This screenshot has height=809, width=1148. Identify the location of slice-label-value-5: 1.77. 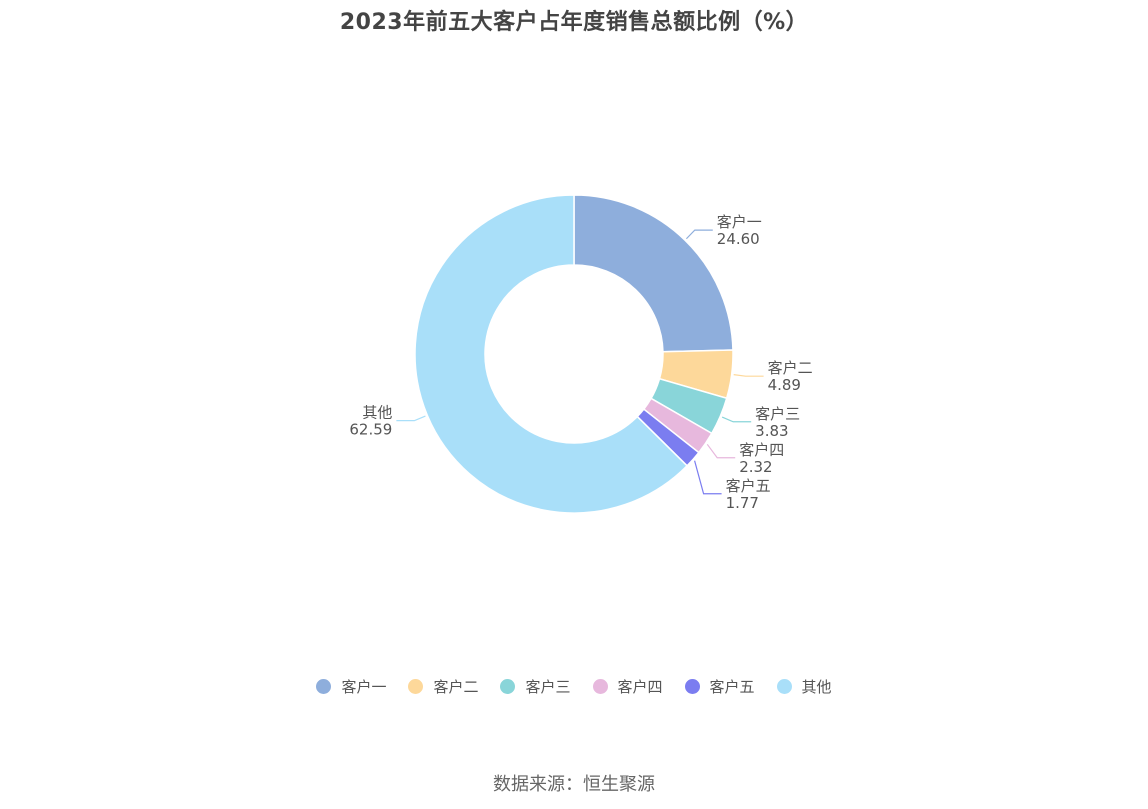
(742, 503).